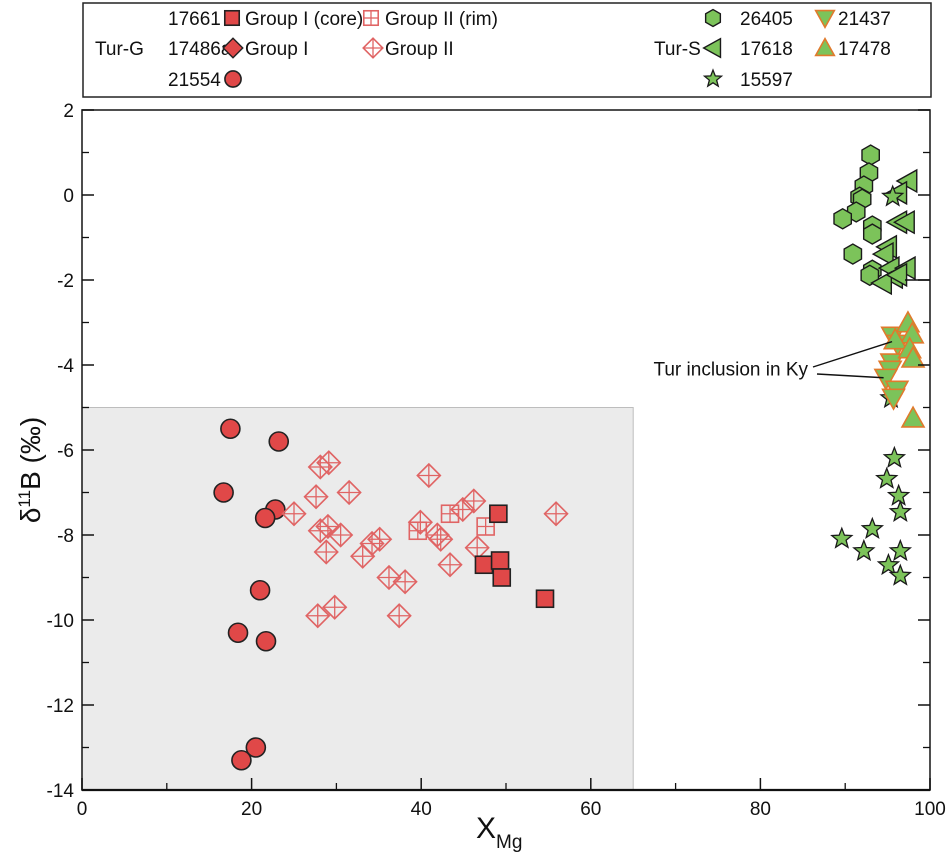 The height and width of the screenshot is (858, 947). What do you see at coordinates (499, 832) in the screenshot?
I see `x-axis-title: XMg` at bounding box center [499, 832].